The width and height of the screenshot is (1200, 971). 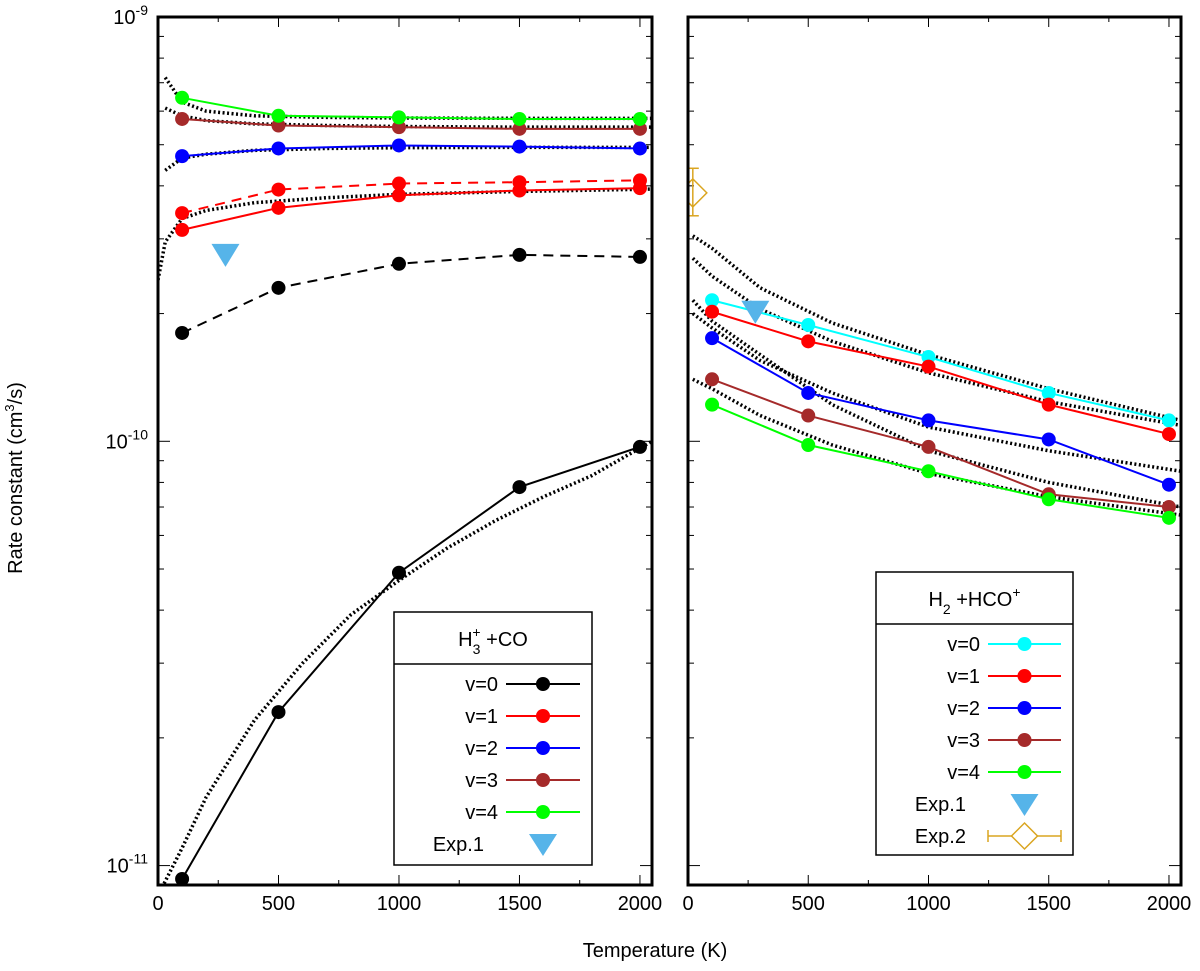 What do you see at coordinates (940, 837) in the screenshot?
I see `legend-label: Exp.2` at bounding box center [940, 837].